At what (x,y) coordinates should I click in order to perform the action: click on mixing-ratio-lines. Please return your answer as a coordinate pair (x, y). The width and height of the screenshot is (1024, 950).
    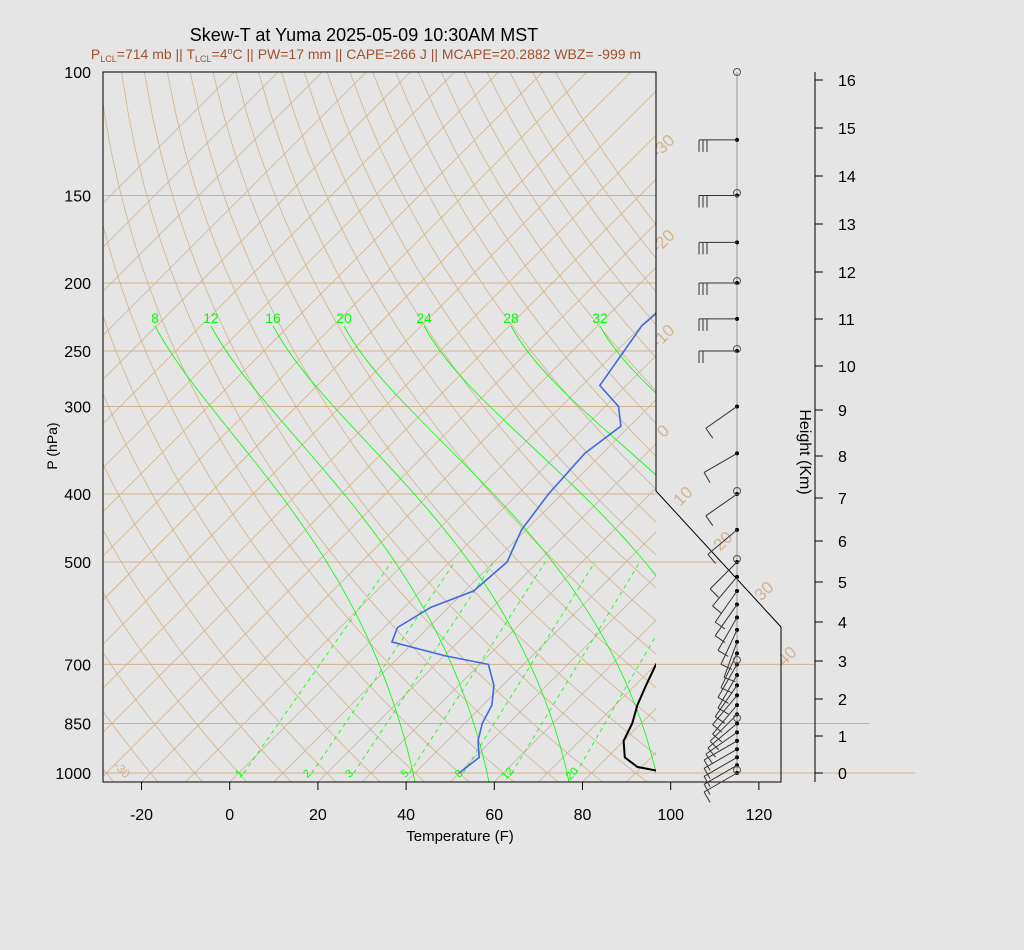
    Looking at the image, I should click on (449, 667).